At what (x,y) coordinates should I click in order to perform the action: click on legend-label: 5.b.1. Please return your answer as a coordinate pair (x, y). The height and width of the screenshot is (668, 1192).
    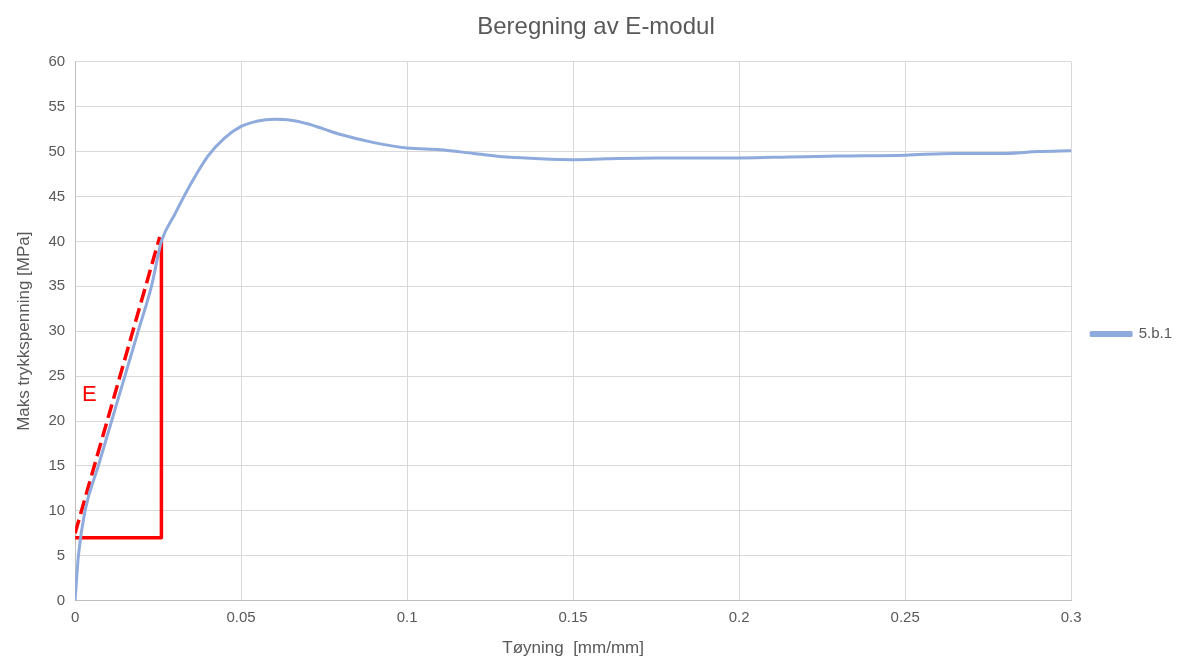
    Looking at the image, I should click on (1155, 333).